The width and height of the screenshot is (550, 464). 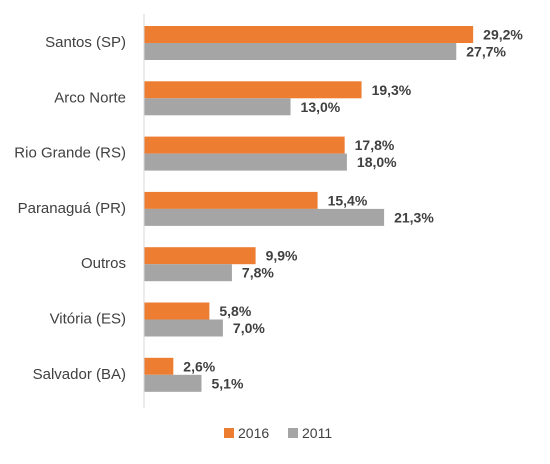 I want to click on data-label-2011-3: 21,3%, so click(x=414, y=217).